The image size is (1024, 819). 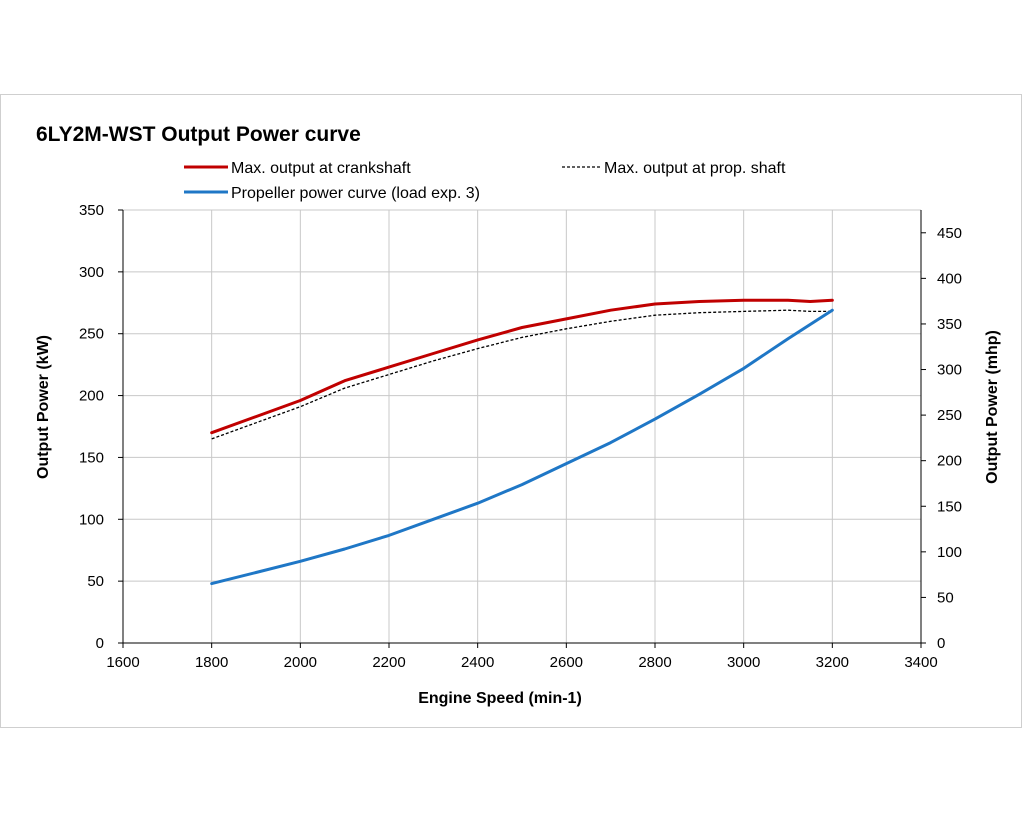 I want to click on y2-tick-label-350: 350, so click(x=949, y=324).